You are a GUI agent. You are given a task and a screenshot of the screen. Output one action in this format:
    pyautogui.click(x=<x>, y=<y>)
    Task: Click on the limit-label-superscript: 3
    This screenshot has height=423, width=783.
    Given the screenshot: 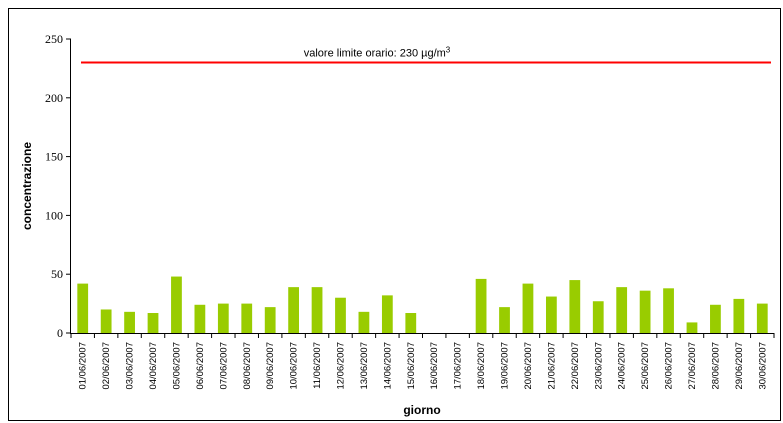 What is the action you would take?
    pyautogui.click(x=448, y=49)
    